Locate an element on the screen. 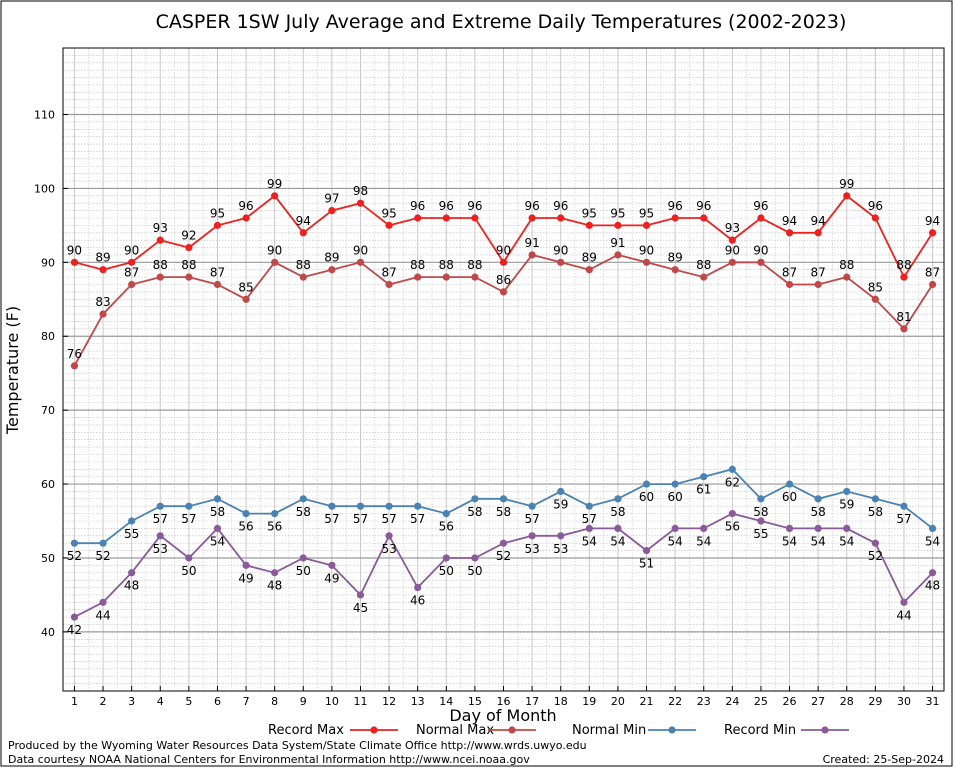  footer-created: Created: 25-Sep-2024 is located at coordinates (883, 759).